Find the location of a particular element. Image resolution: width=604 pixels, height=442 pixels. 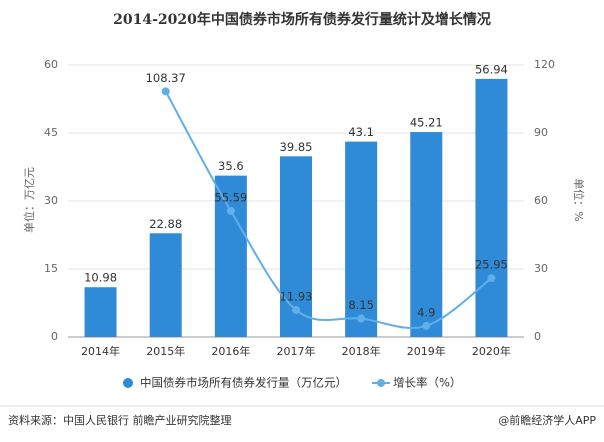

line-value-label: 55.59 is located at coordinates (230, 197).